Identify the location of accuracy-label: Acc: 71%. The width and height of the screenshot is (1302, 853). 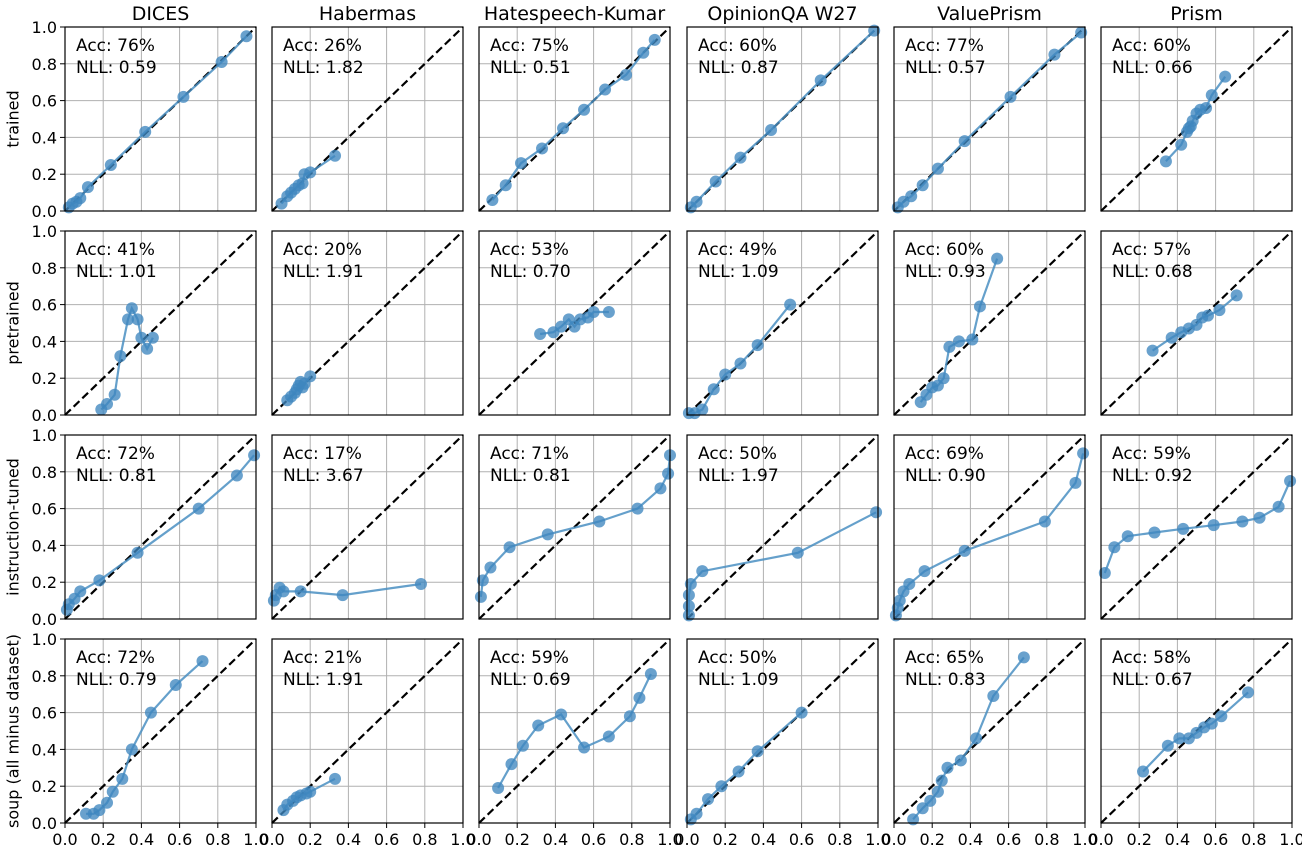
(529, 454).